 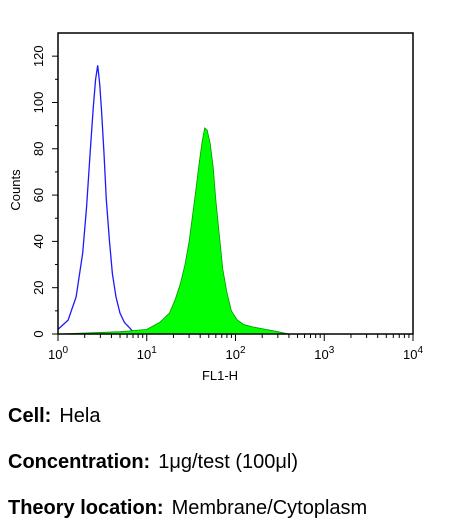 I want to click on caption-concentration: Concentration: 1μg/test (100μl), so click(x=153, y=462).